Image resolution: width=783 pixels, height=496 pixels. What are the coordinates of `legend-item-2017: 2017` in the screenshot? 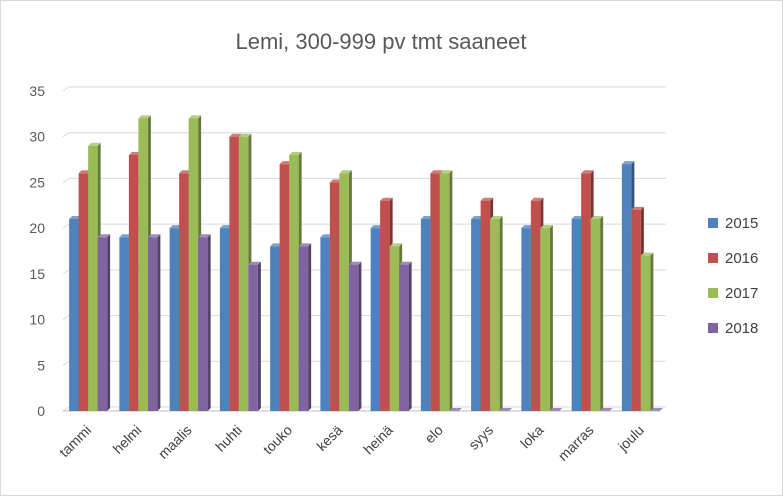 It's located at (733, 293).